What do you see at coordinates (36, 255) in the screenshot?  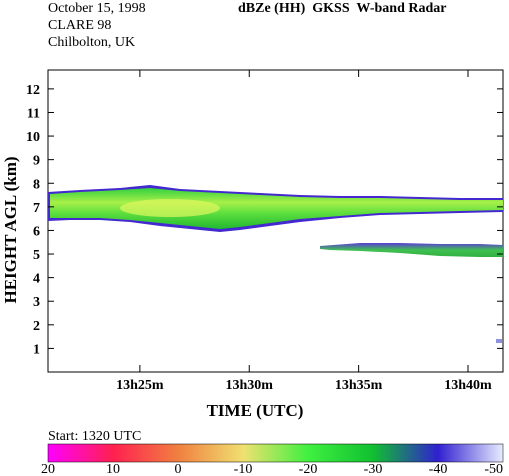 I see `y-tick-label: 5` at bounding box center [36, 255].